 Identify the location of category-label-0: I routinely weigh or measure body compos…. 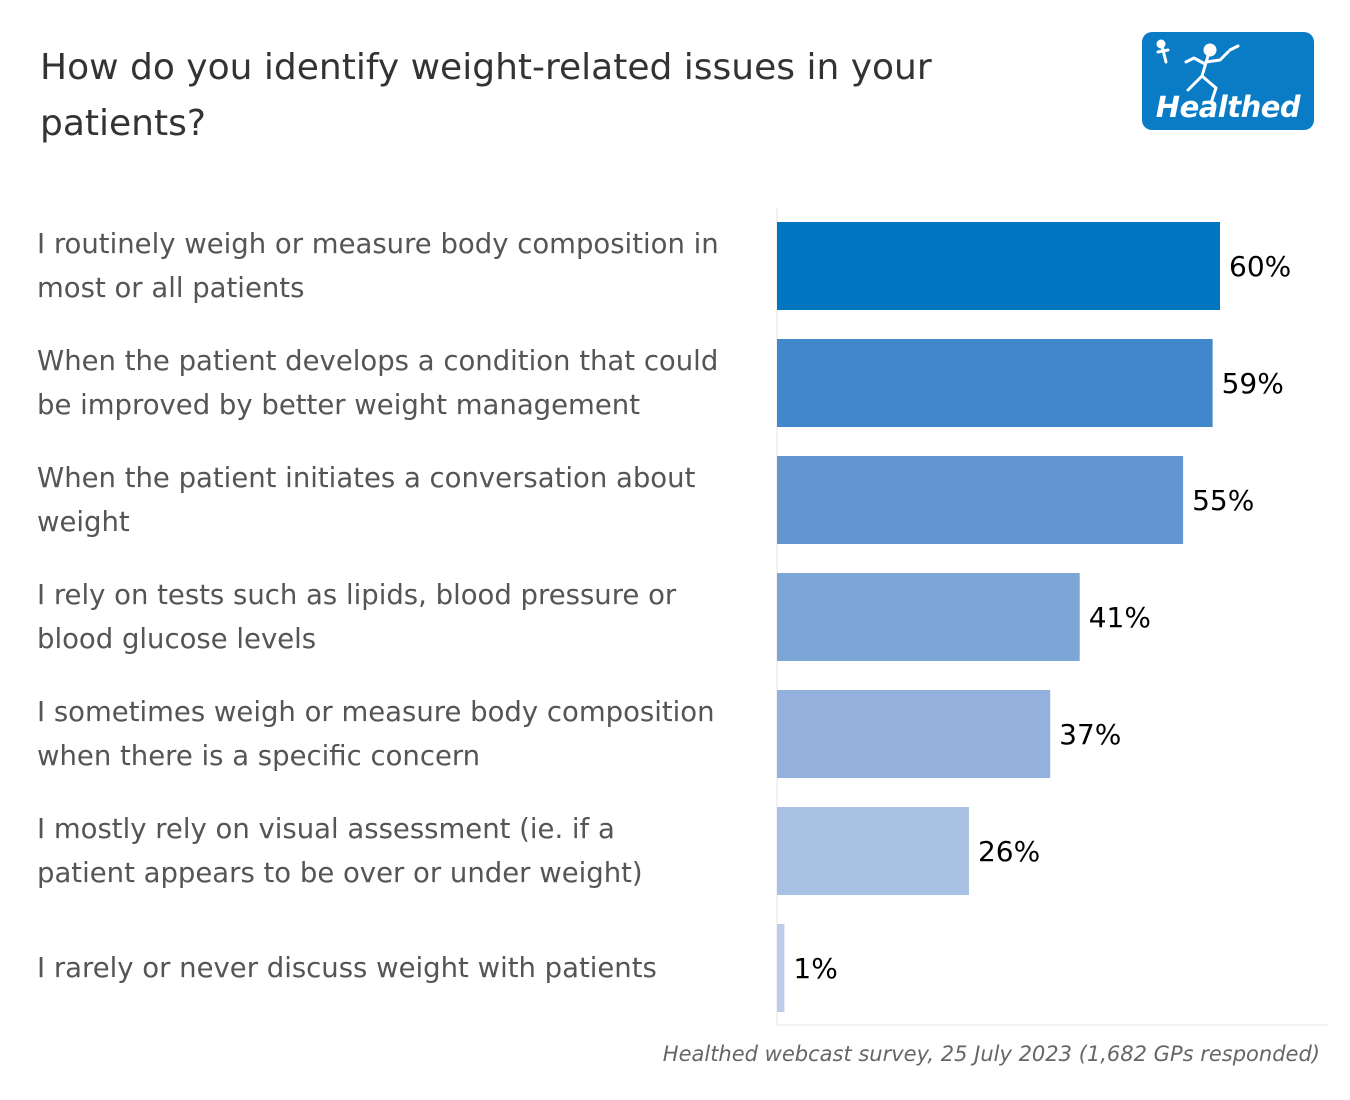
(407, 266).